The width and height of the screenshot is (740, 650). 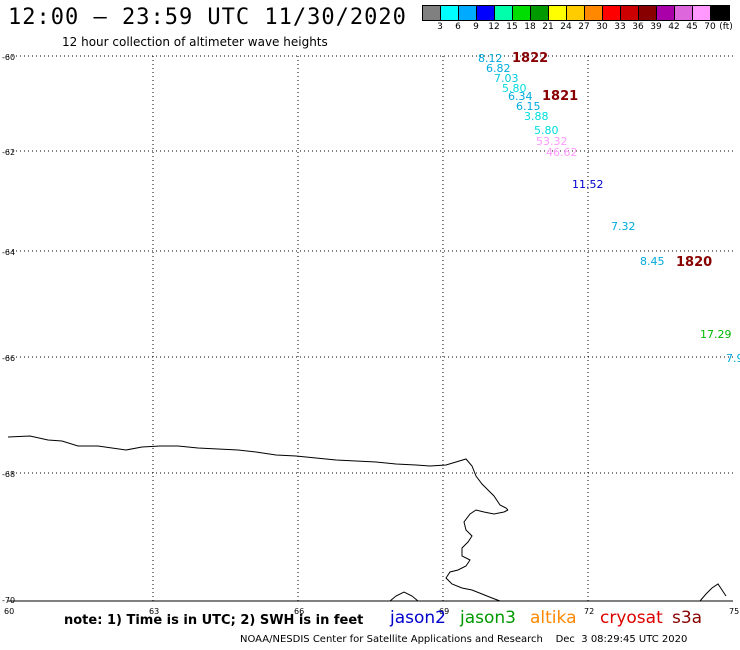 What do you see at coordinates (602, 27) in the screenshot?
I see `legend-label: 30` at bounding box center [602, 27].